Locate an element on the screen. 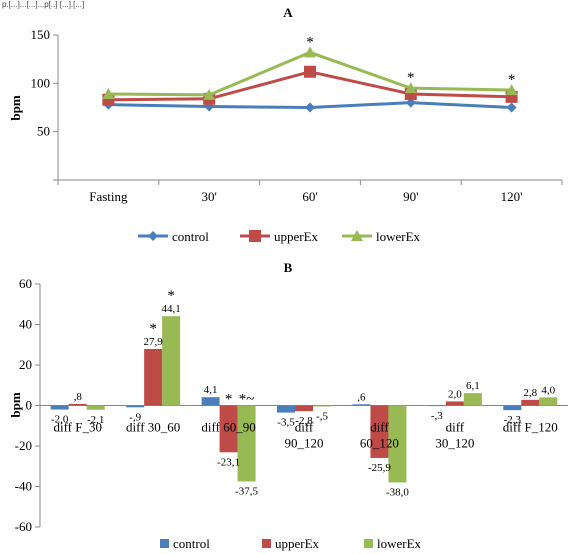  panel-b-x-tick-label: diff F_120 is located at coordinates (530, 427).